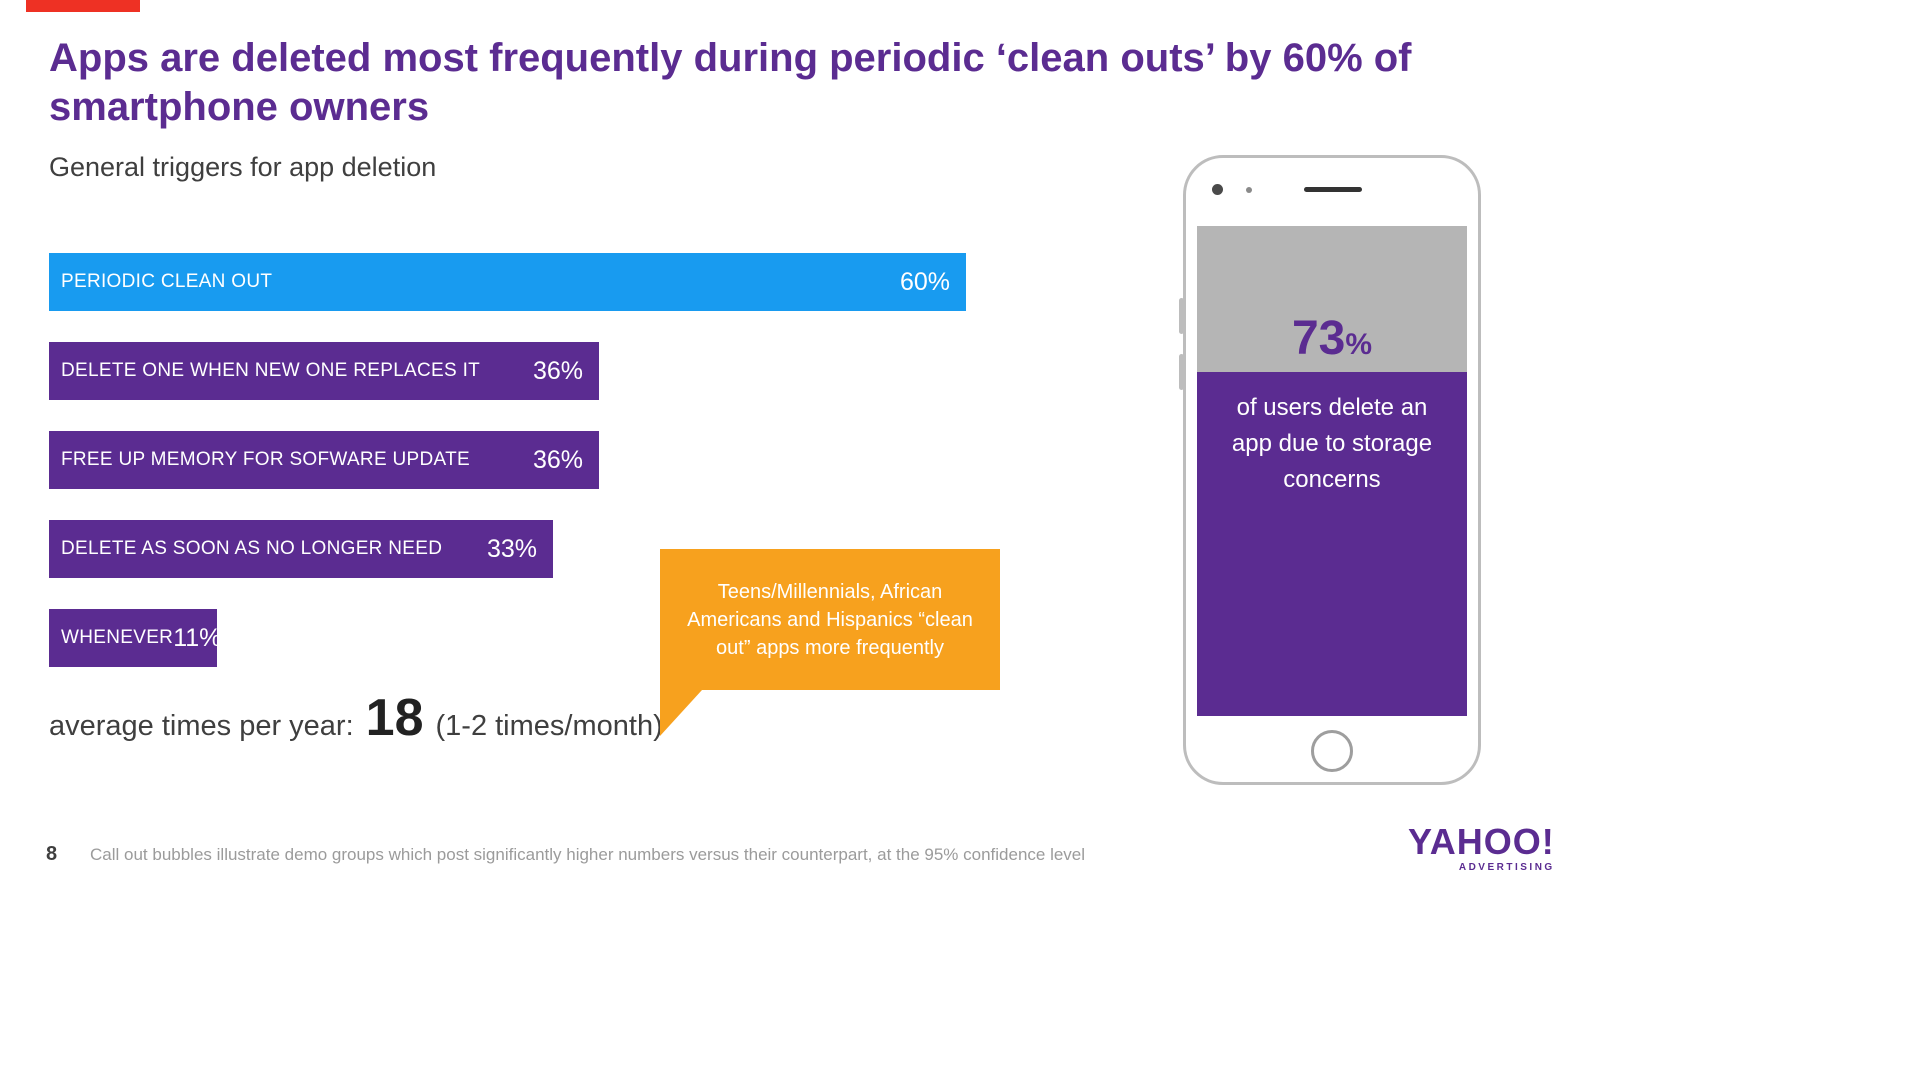  I want to click on brand-logo: YAHOO! ADVERTISING, so click(1481, 847).